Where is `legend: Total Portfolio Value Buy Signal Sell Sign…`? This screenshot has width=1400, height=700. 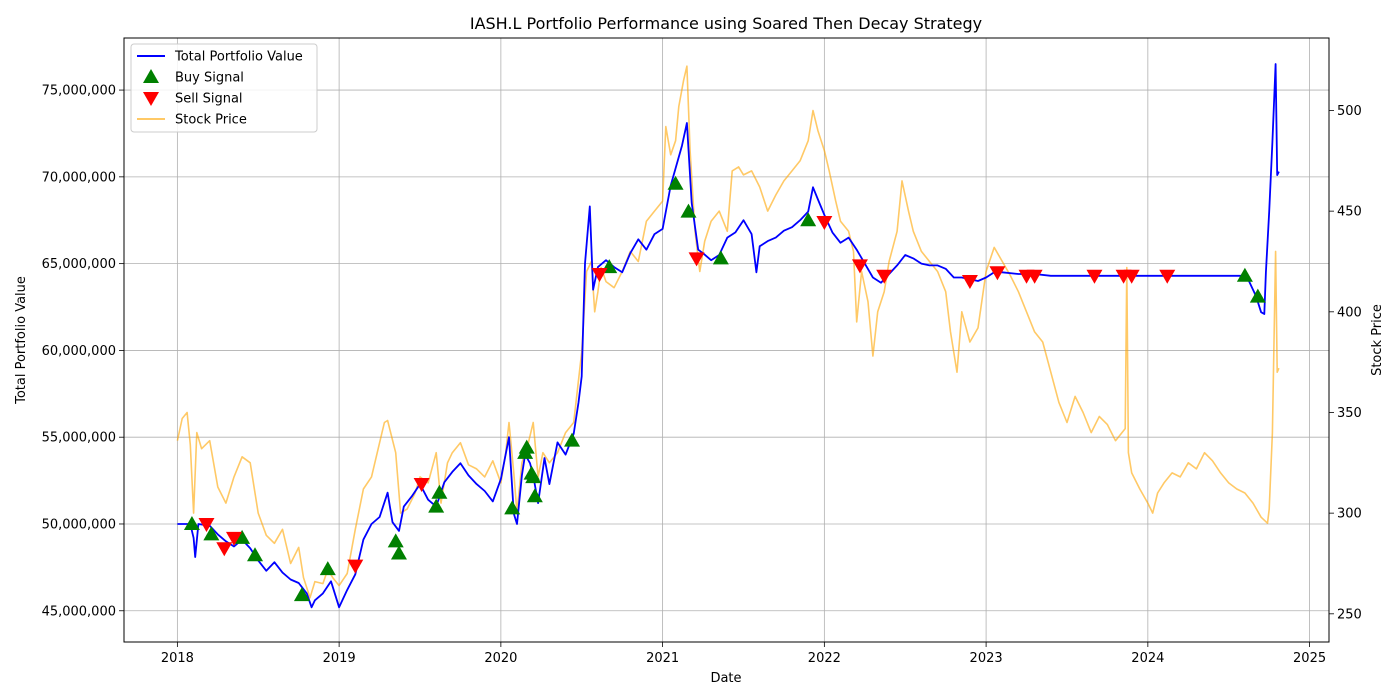
legend: Total Portfolio Value Buy Signal Sell Sign… is located at coordinates (224, 88).